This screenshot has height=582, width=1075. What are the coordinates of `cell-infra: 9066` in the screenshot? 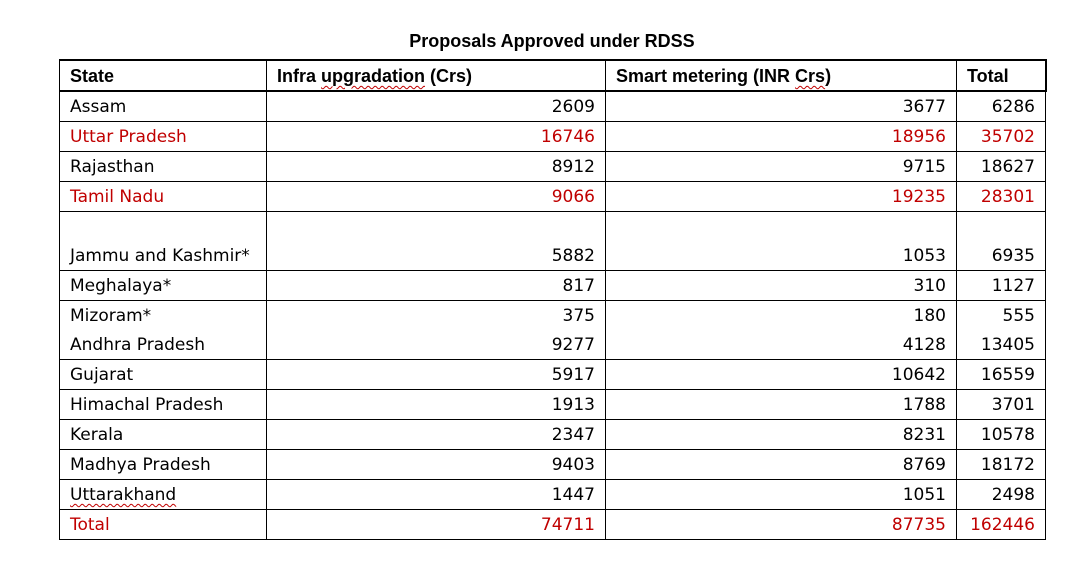 It's located at (436, 196).